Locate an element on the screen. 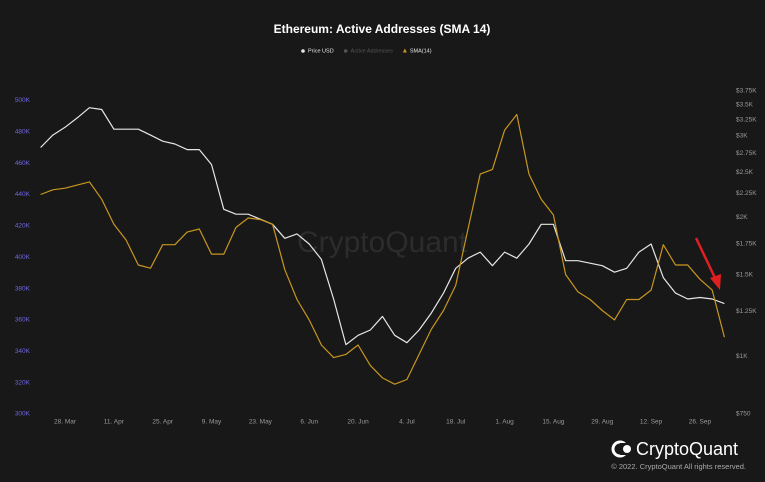 The width and height of the screenshot is (765, 482). y2-tick-label: $750 is located at coordinates (743, 414).